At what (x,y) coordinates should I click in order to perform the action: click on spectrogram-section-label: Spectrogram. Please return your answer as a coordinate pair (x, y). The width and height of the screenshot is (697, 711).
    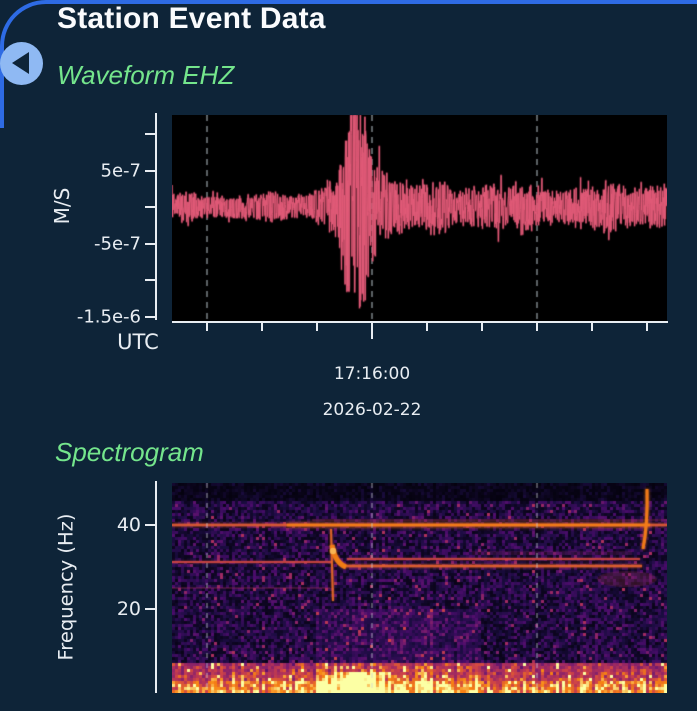
    Looking at the image, I should click on (129, 452).